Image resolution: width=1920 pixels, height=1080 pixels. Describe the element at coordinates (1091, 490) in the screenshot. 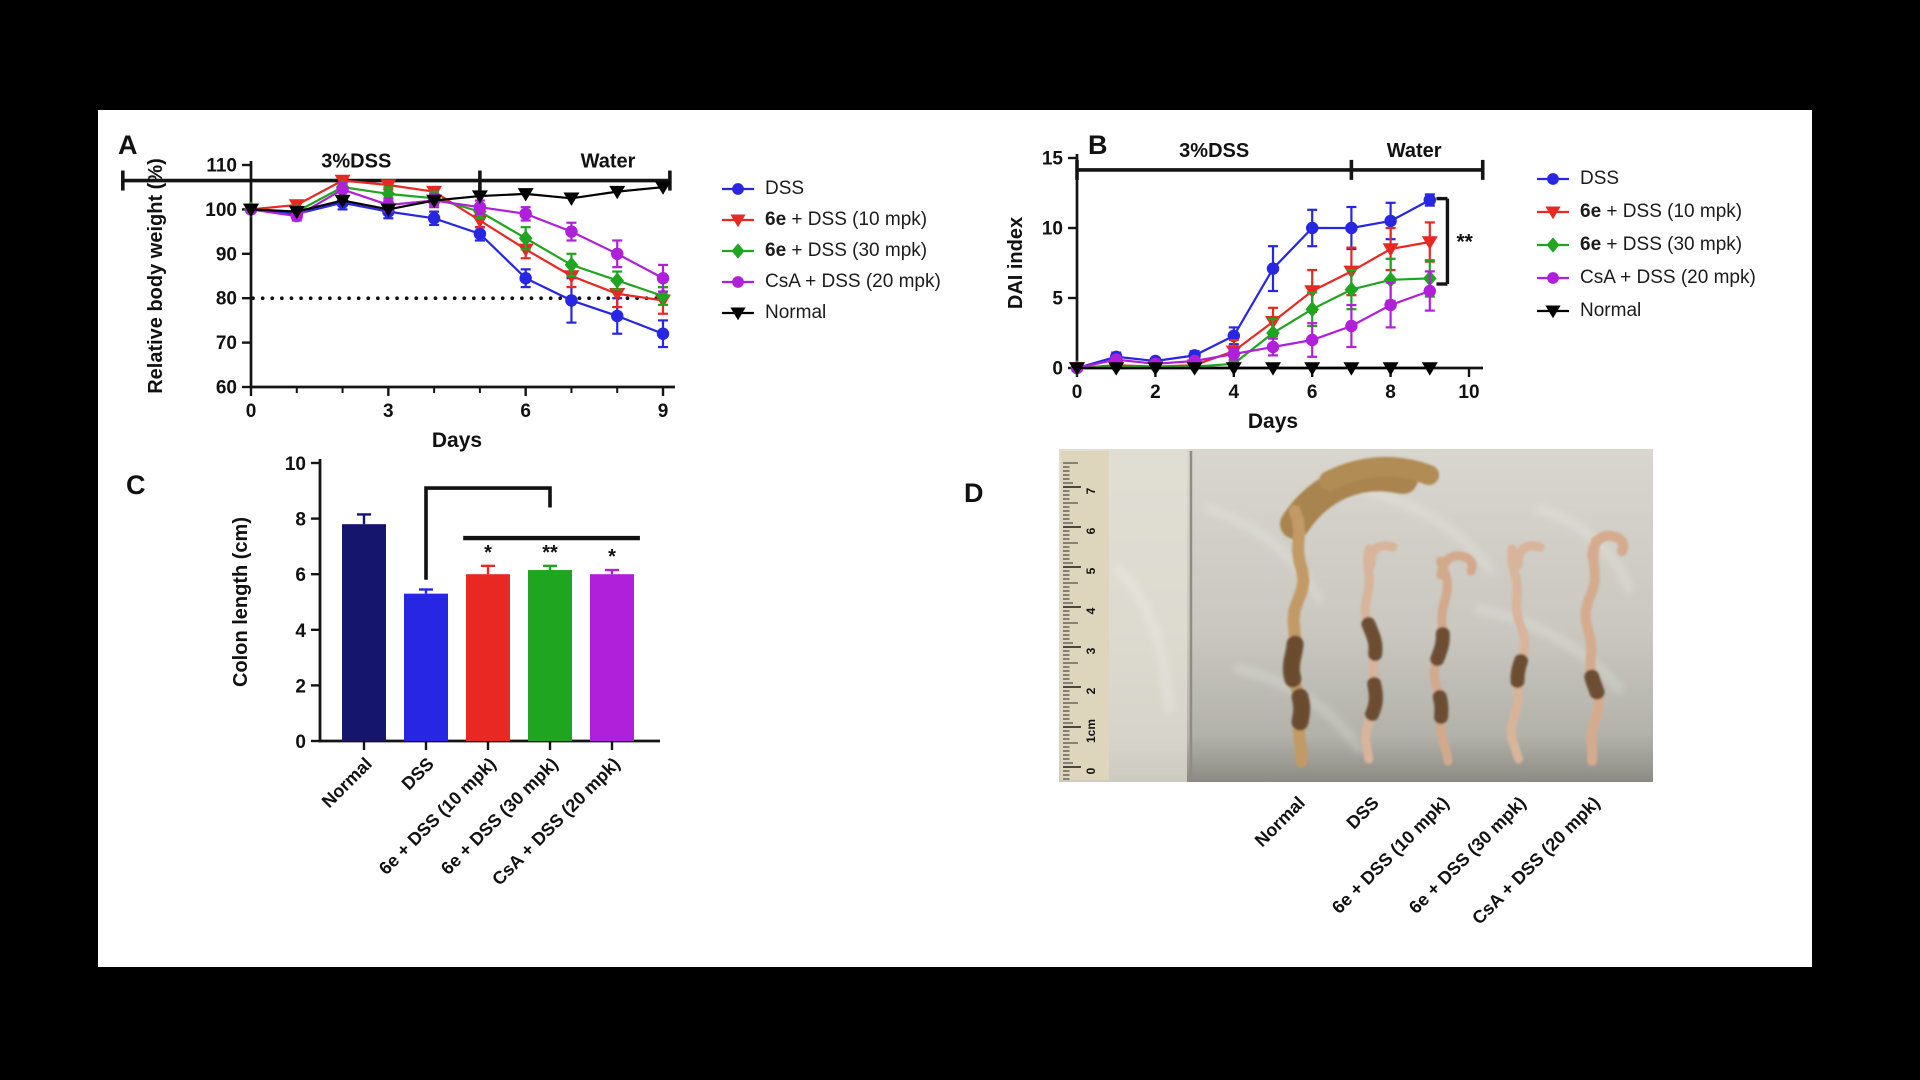

I see `ruler-number: 7` at that location.